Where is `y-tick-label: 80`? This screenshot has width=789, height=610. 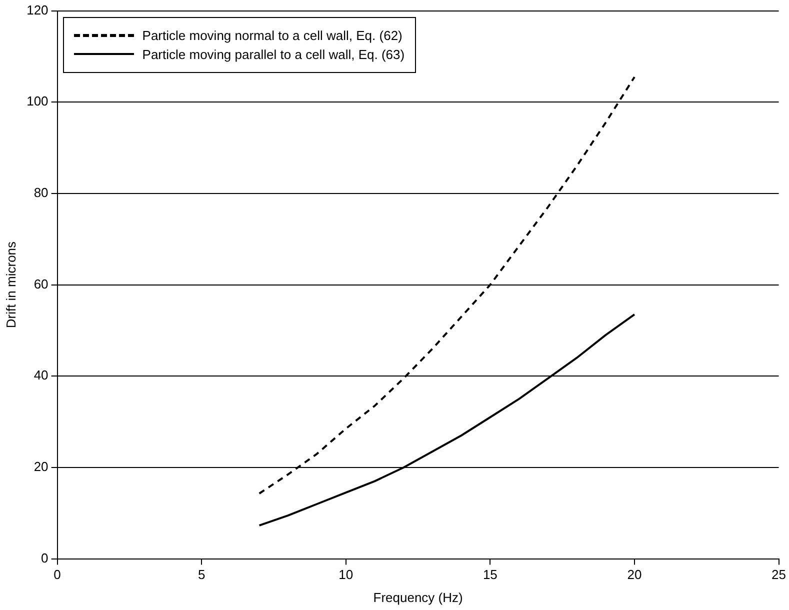 y-tick-label: 80 is located at coordinates (41, 192).